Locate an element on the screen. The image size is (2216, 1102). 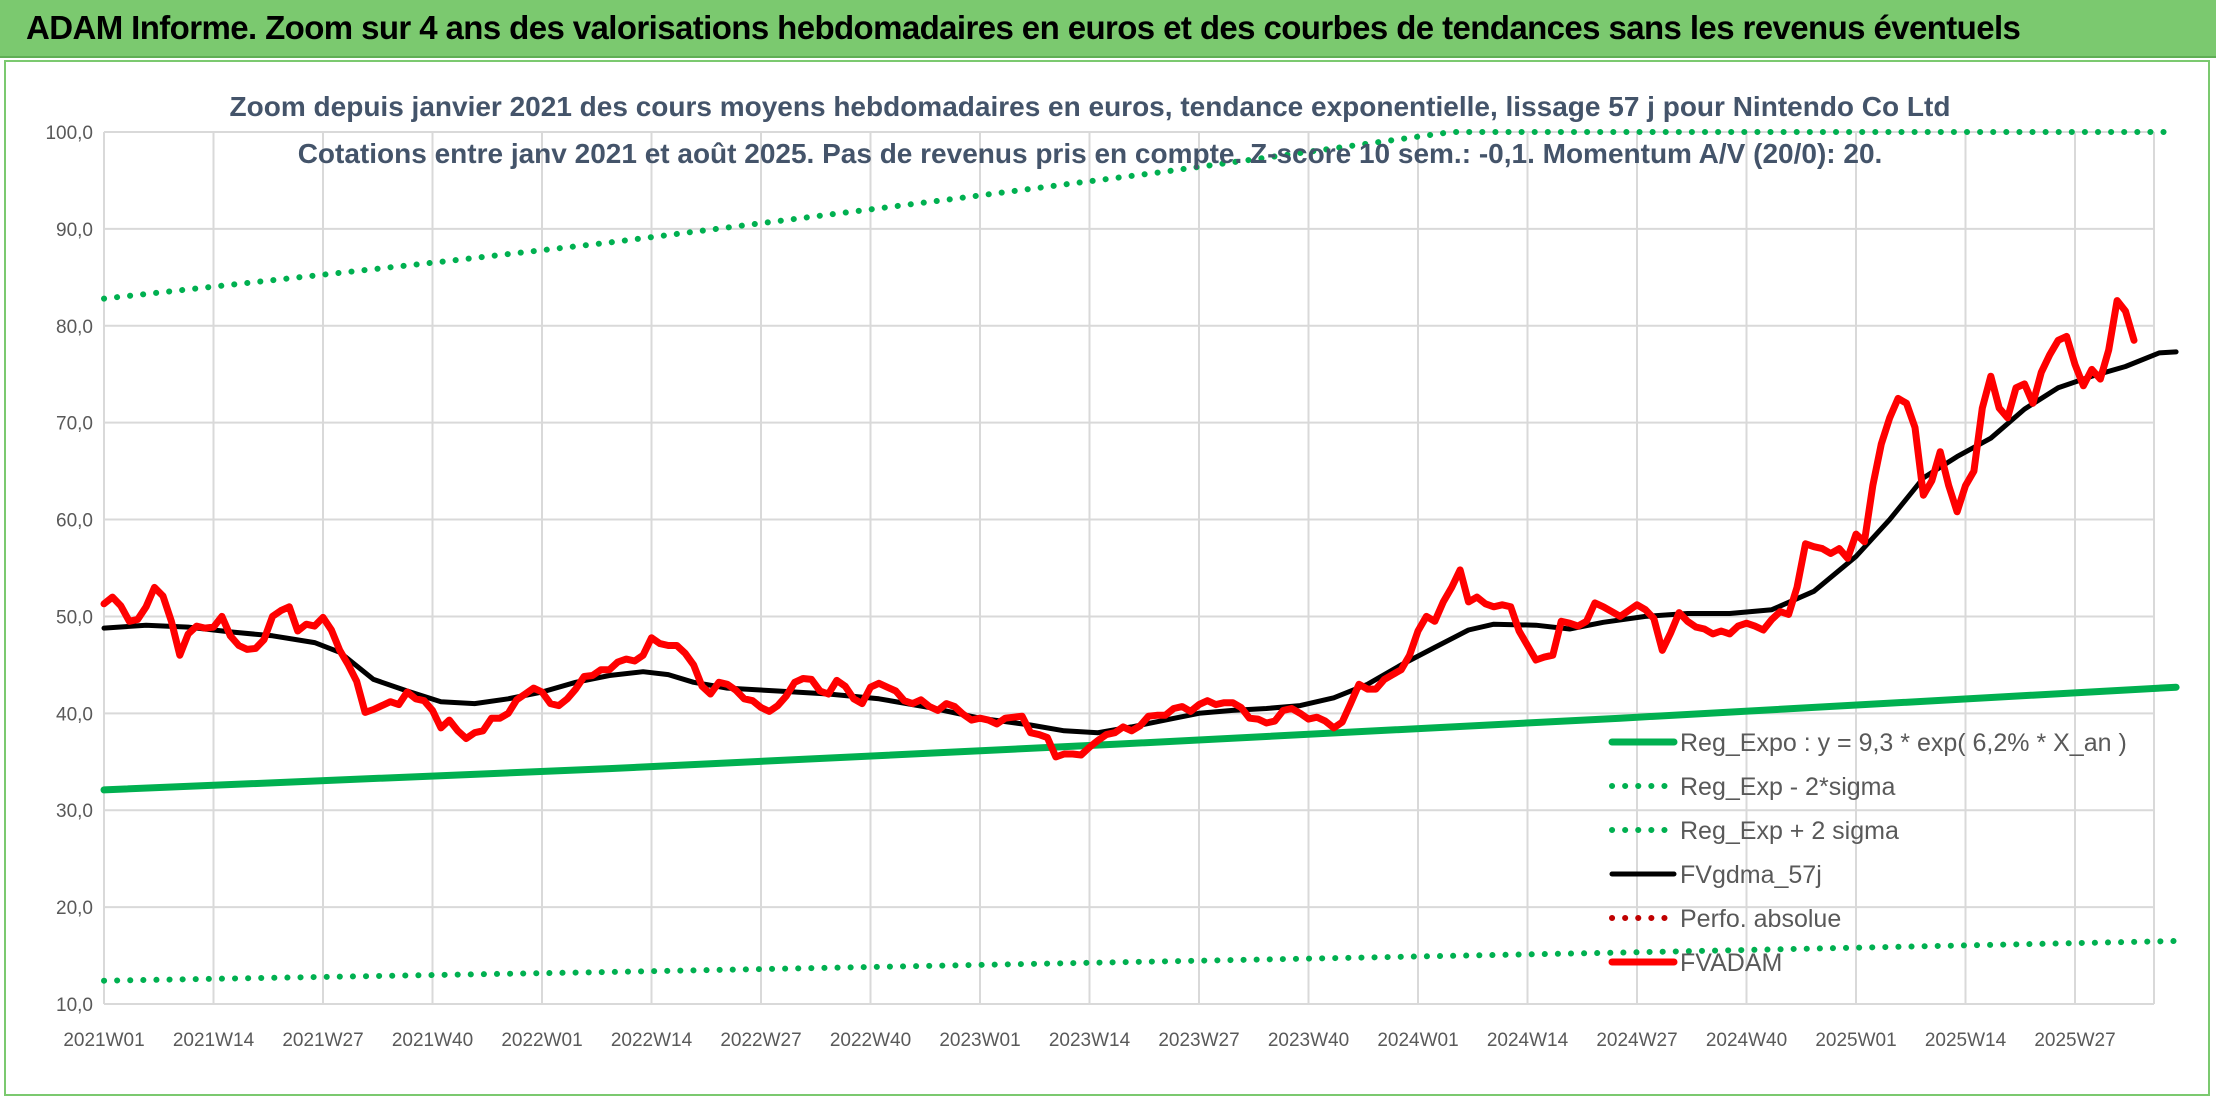
legend-label-reg-expo-y-9-3-exp-6-2-x-an: Reg_Expo : y = 9,3 * exp( 6,2% * X_an ) is located at coordinates (1903, 743).